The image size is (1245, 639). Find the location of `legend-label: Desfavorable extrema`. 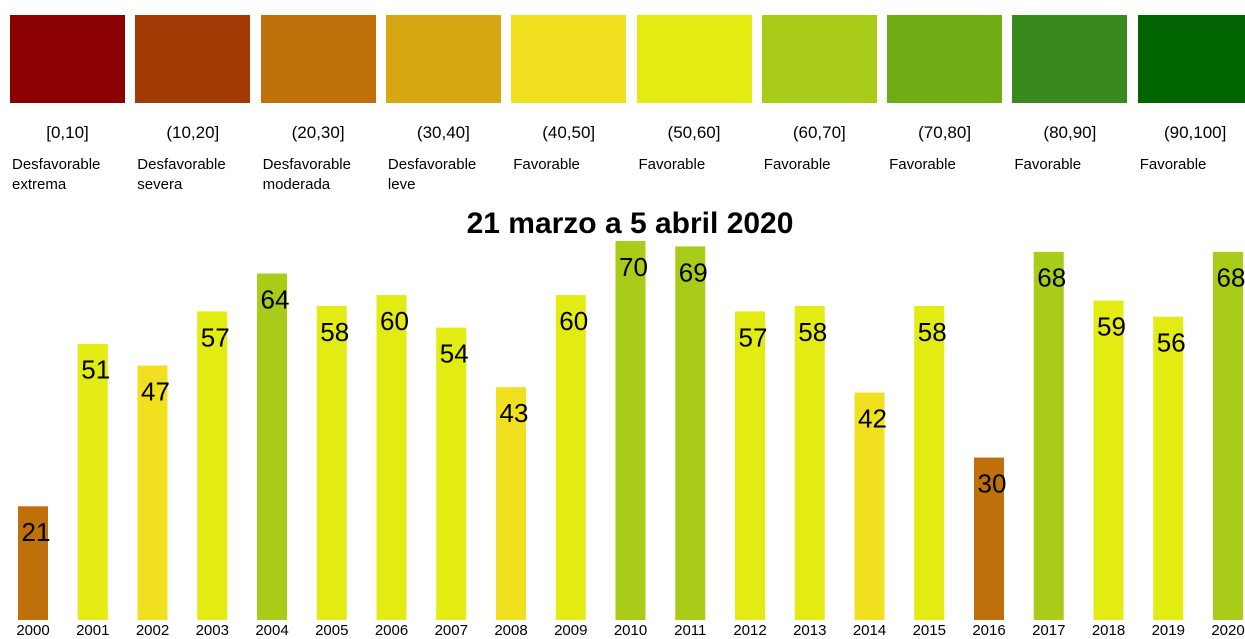

legend-label: Desfavorable extrema is located at coordinates (56, 174).